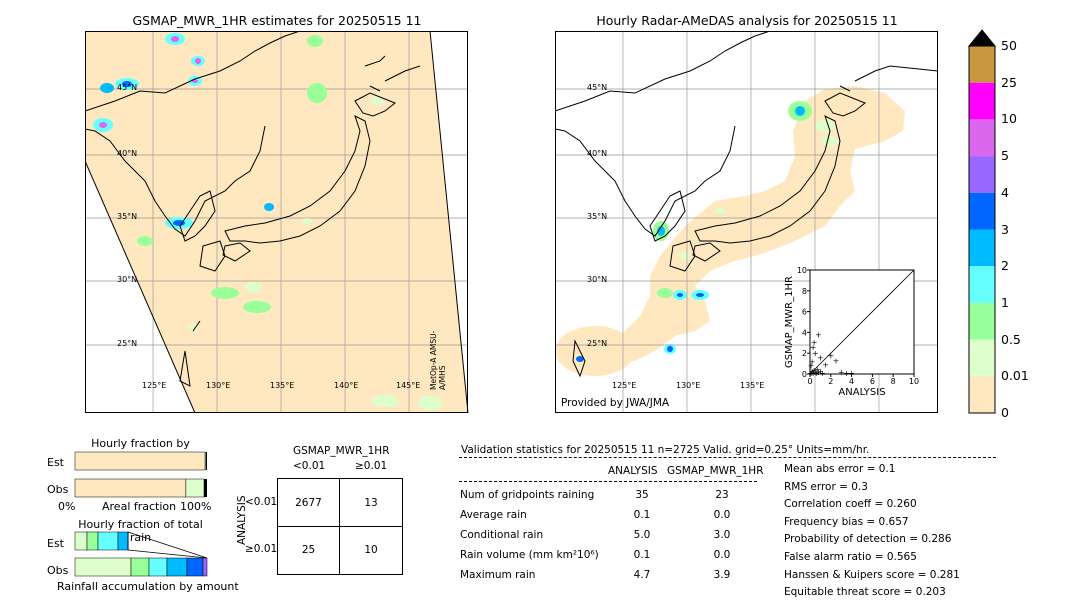 The image size is (1080, 612). What do you see at coordinates (130, 488) in the screenshot?
I see `occ-obs-bar` at bounding box center [130, 488].